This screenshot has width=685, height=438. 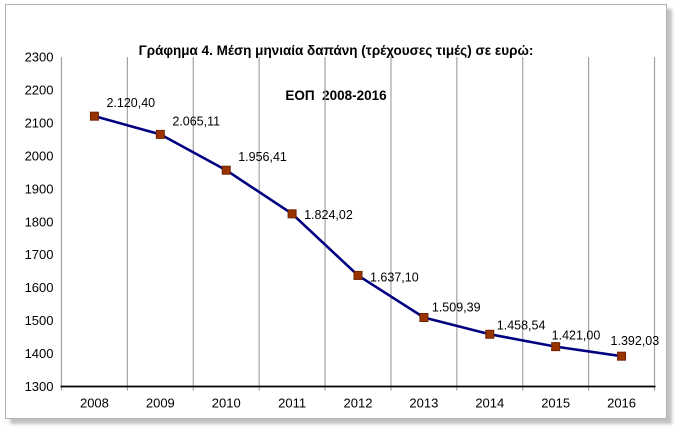 What do you see at coordinates (621, 403) in the screenshot?
I see `xtick-label: 2016` at bounding box center [621, 403].